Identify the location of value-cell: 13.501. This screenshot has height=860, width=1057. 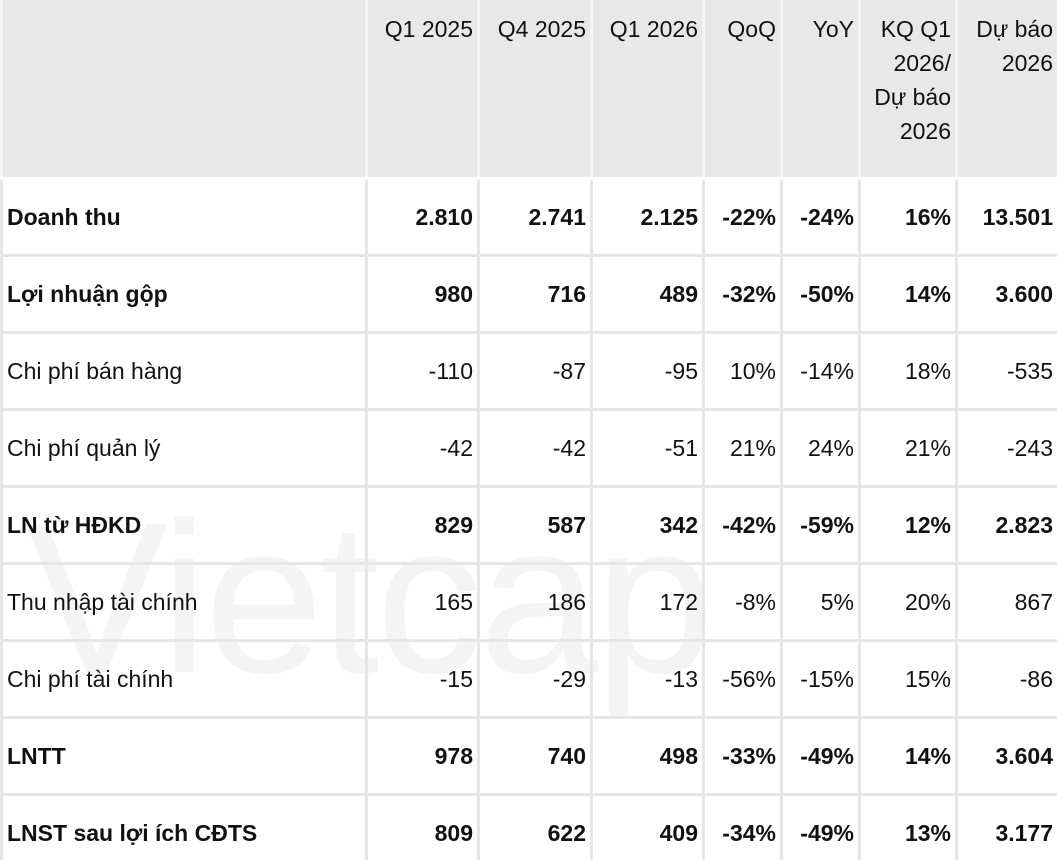
(1006, 217).